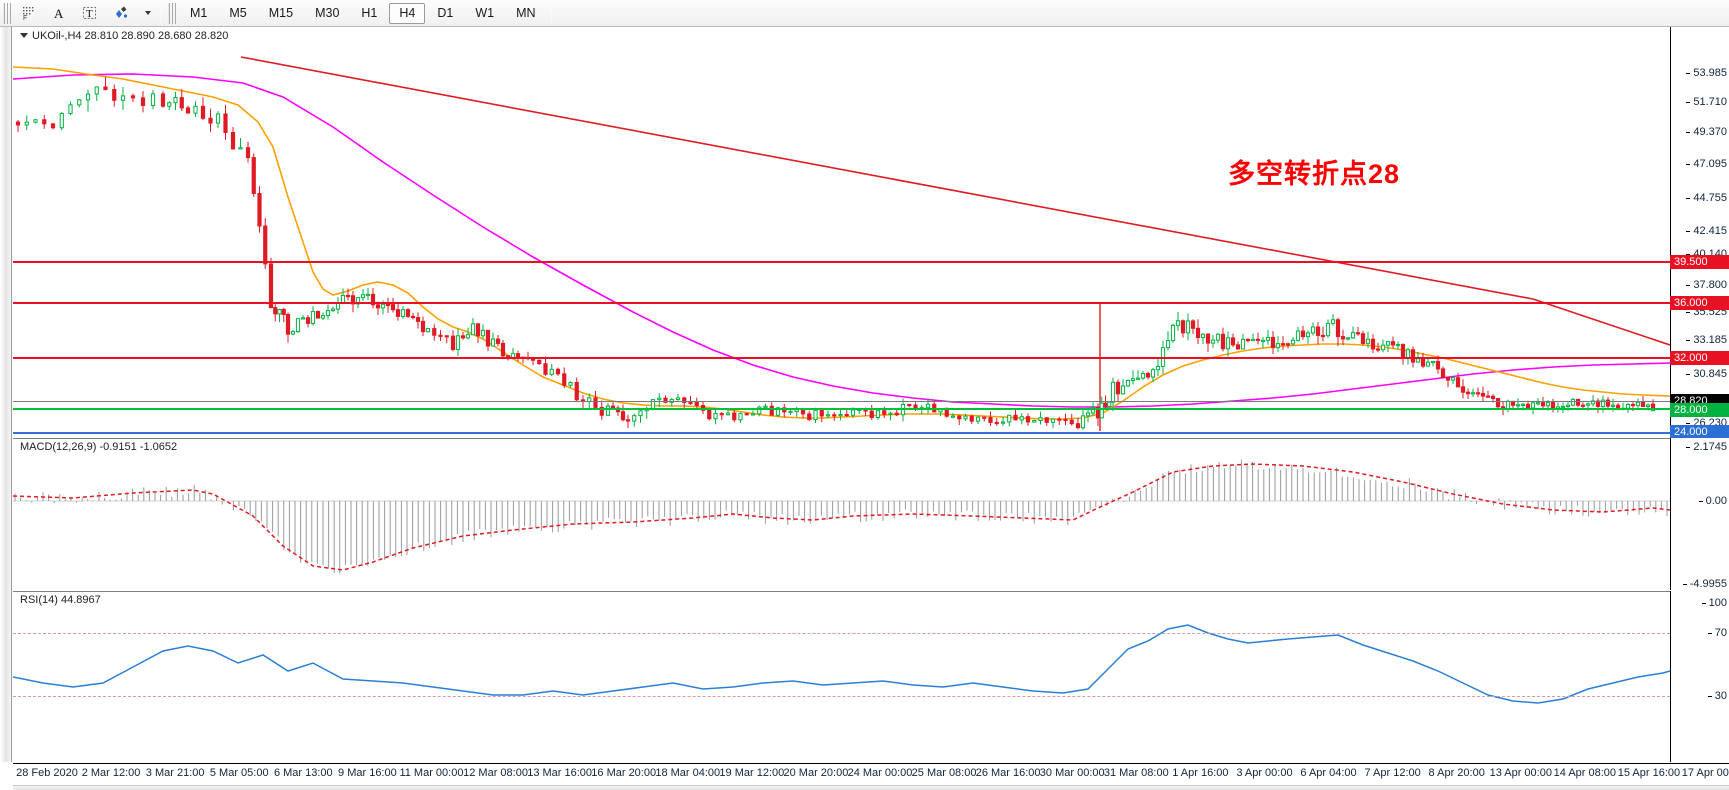 Image resolution: width=1729 pixels, height=790 pixels. Describe the element at coordinates (1314, 174) in the screenshot. I see `chart-annotation-text: 多空转折点28` at that location.